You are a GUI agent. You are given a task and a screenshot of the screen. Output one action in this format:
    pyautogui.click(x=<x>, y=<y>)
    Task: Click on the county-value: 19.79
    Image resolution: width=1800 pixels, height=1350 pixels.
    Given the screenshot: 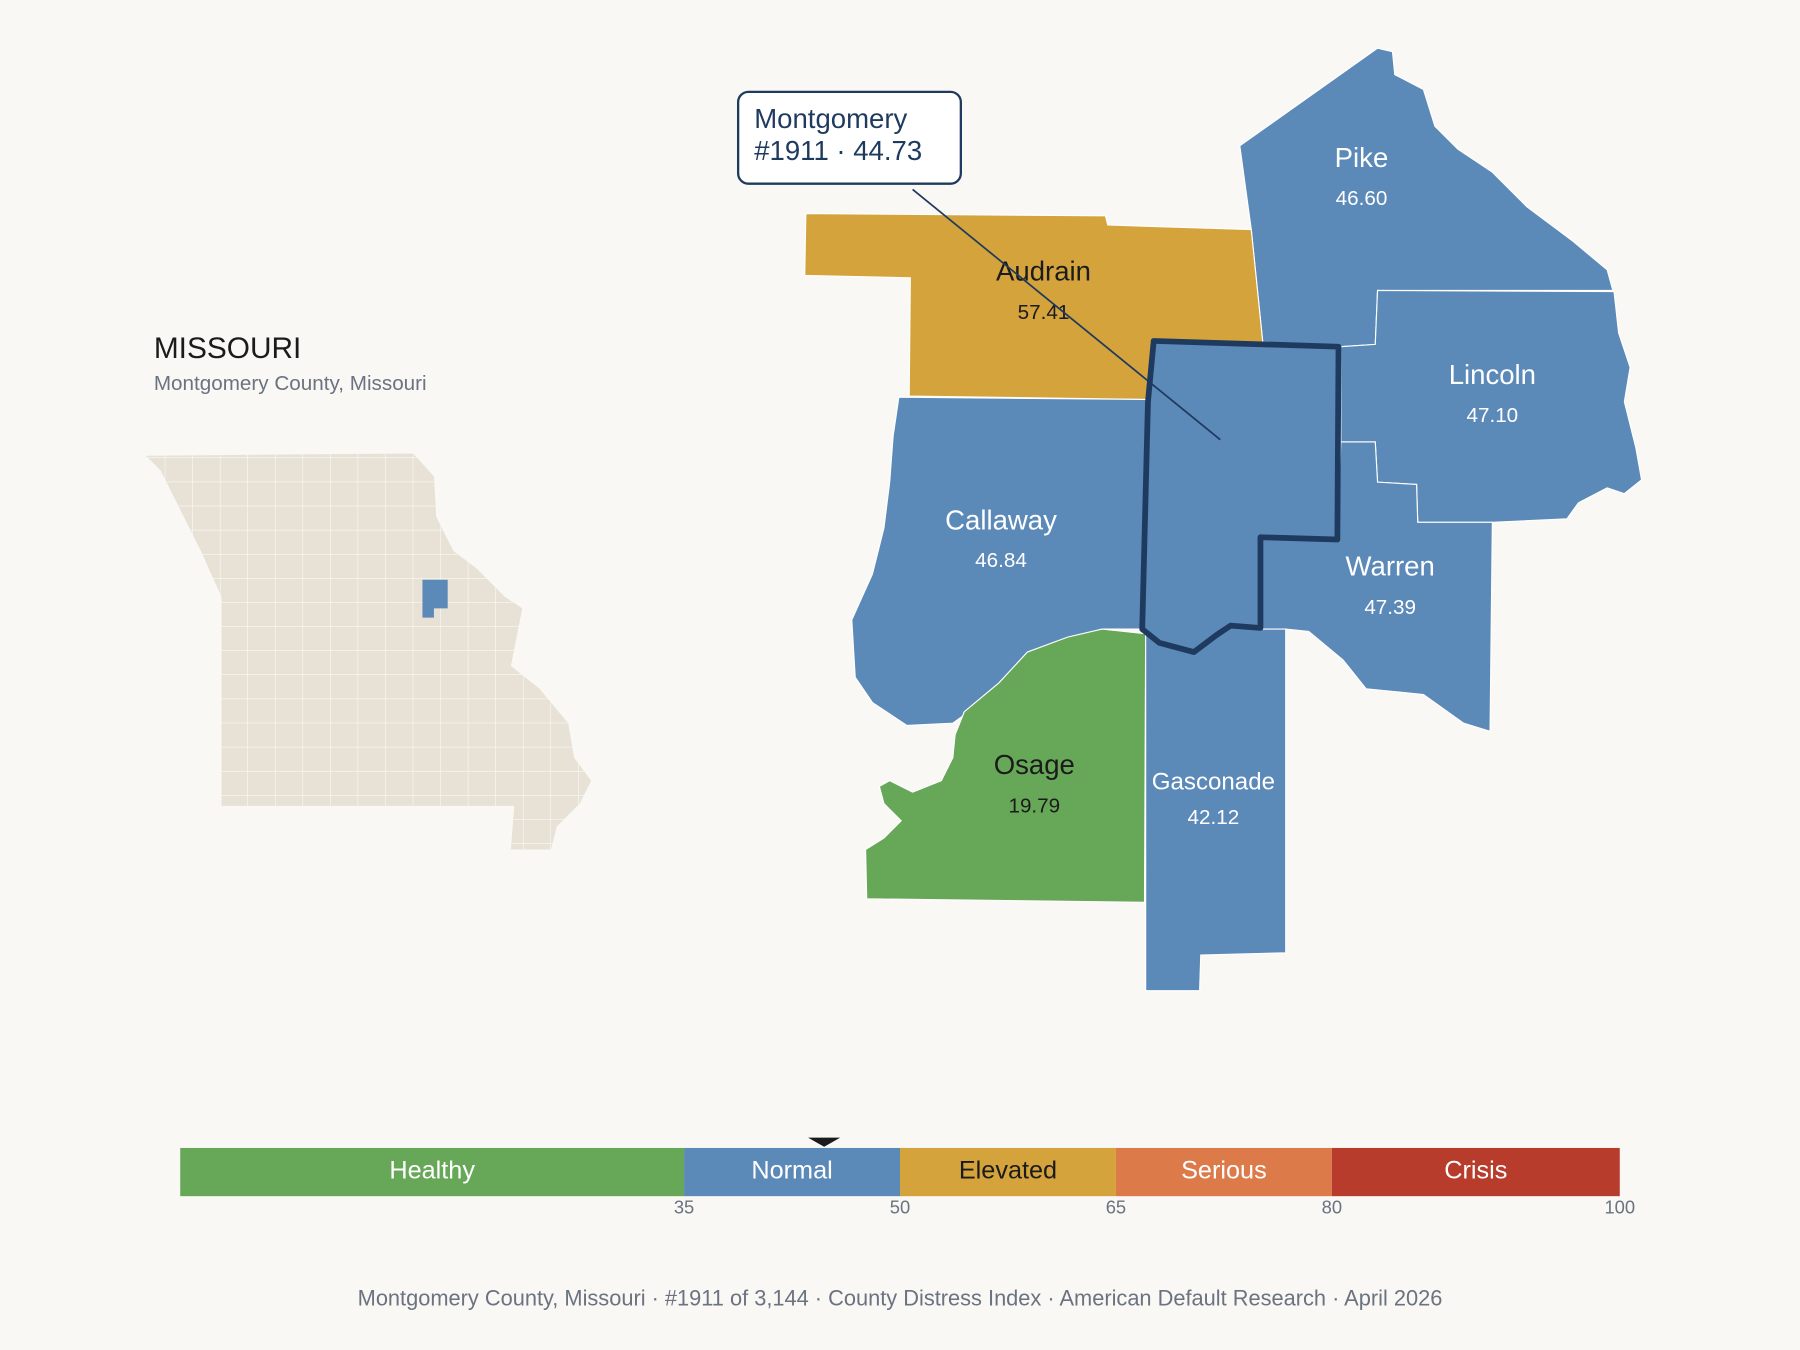 What is the action you would take?
    pyautogui.click(x=1034, y=805)
    